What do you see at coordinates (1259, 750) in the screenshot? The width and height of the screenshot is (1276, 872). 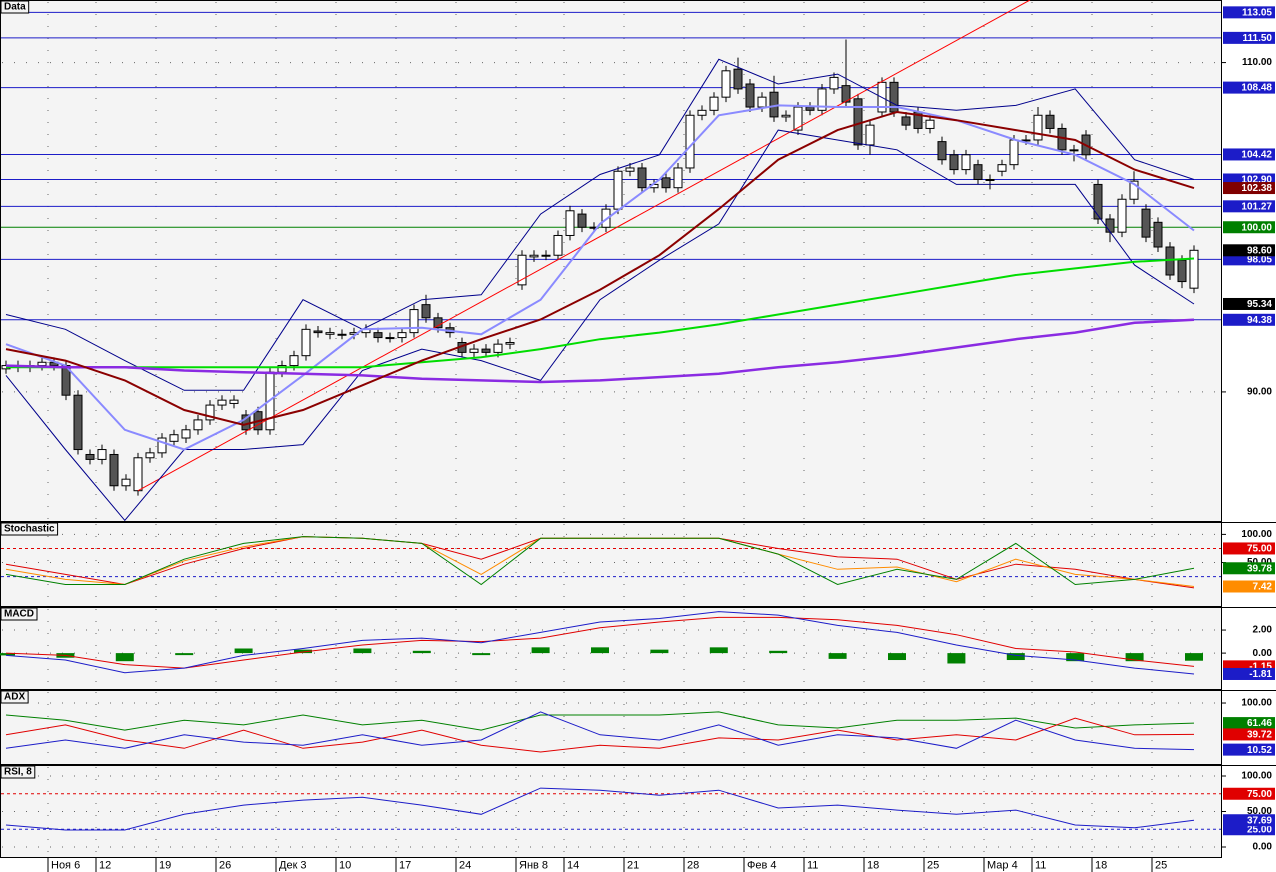 I see `last-value-label: 10.52` at bounding box center [1259, 750].